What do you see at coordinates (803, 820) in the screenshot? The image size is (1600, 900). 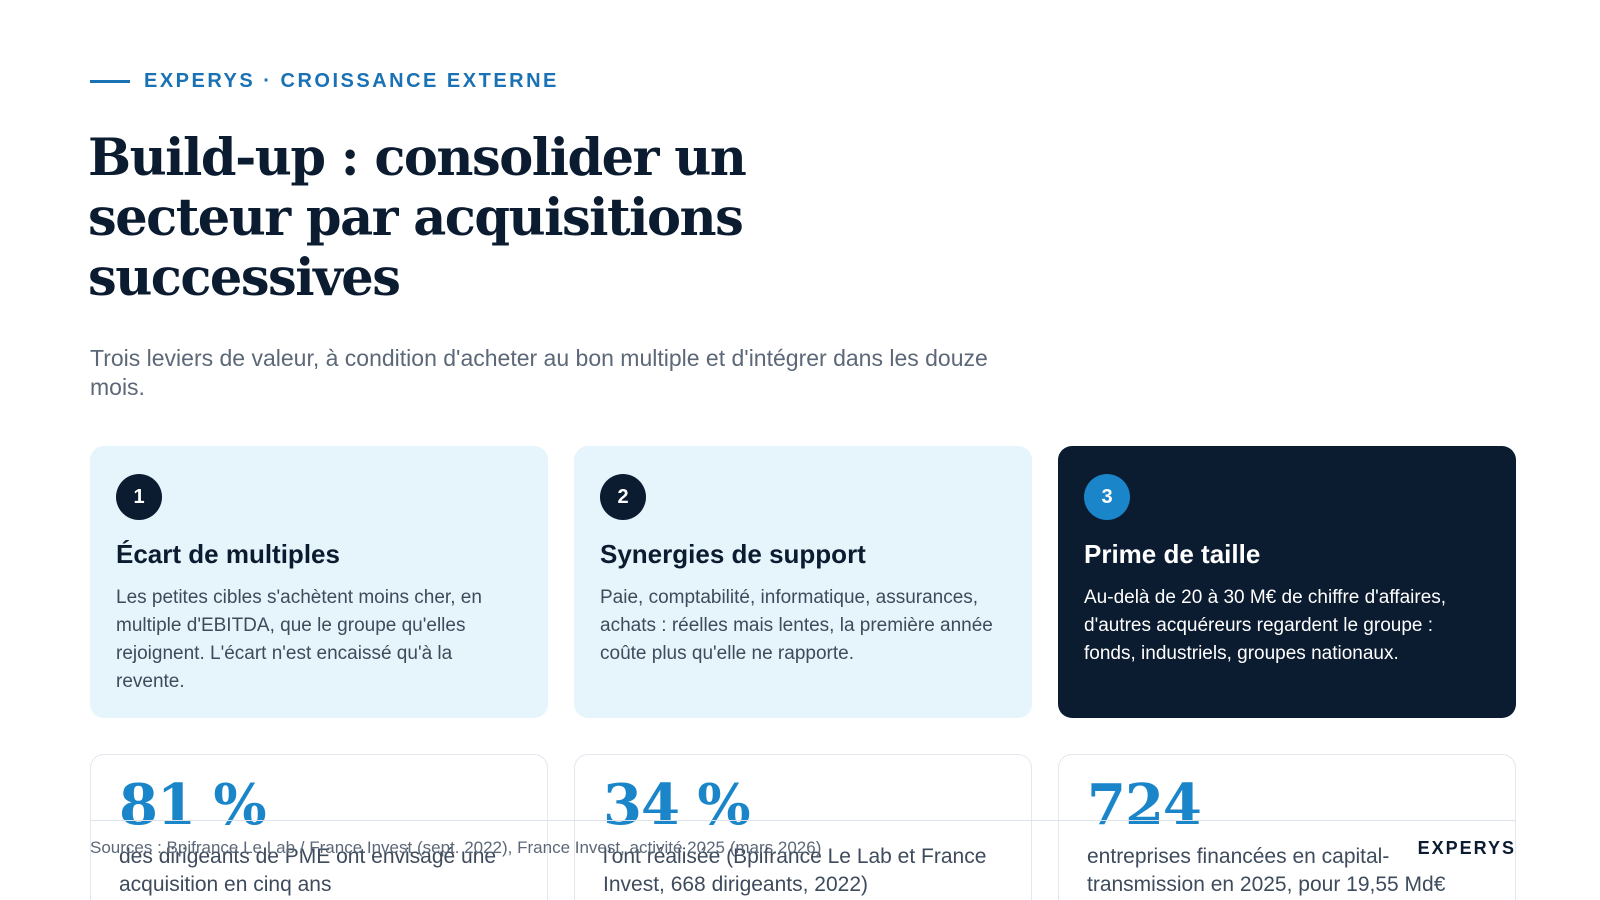 I see `footer-divider` at bounding box center [803, 820].